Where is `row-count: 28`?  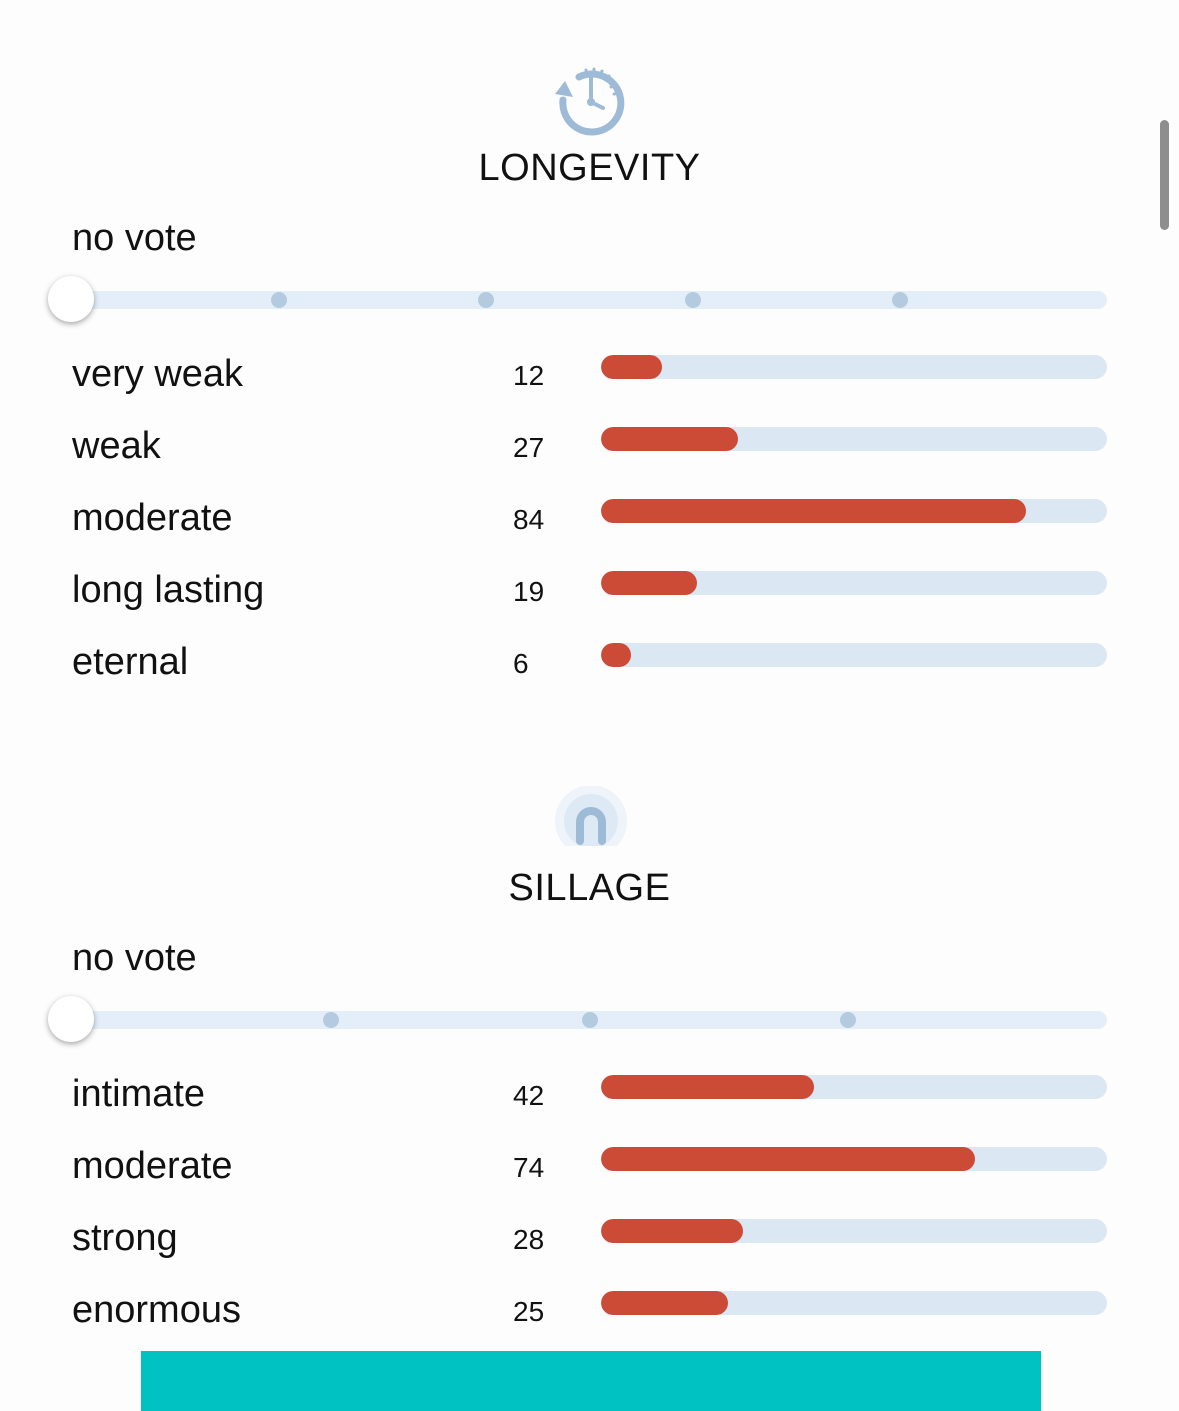 row-count: 28 is located at coordinates (529, 1239).